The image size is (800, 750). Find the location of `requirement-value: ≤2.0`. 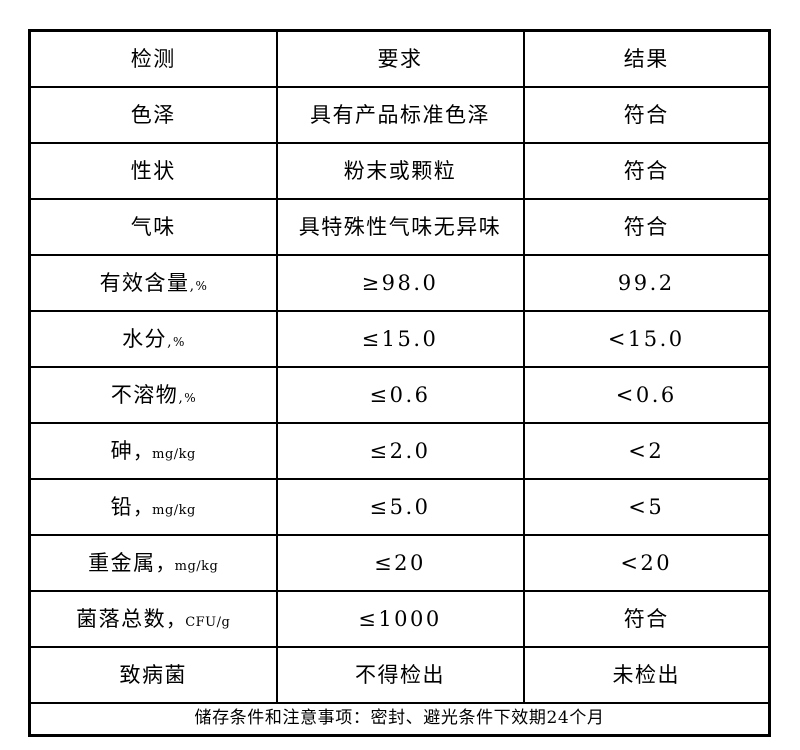

requirement-value: ≤2.0 is located at coordinates (400, 450).